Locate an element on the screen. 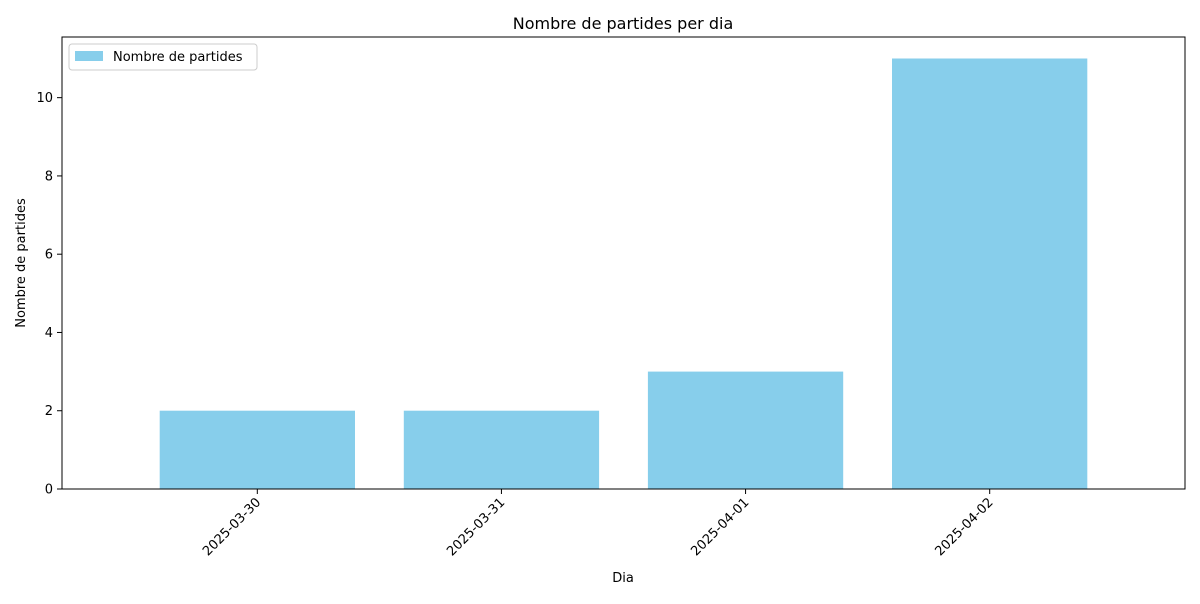 The height and width of the screenshot is (604, 1200). x-tick-label: 2025-04-02 is located at coordinates (964, 527).